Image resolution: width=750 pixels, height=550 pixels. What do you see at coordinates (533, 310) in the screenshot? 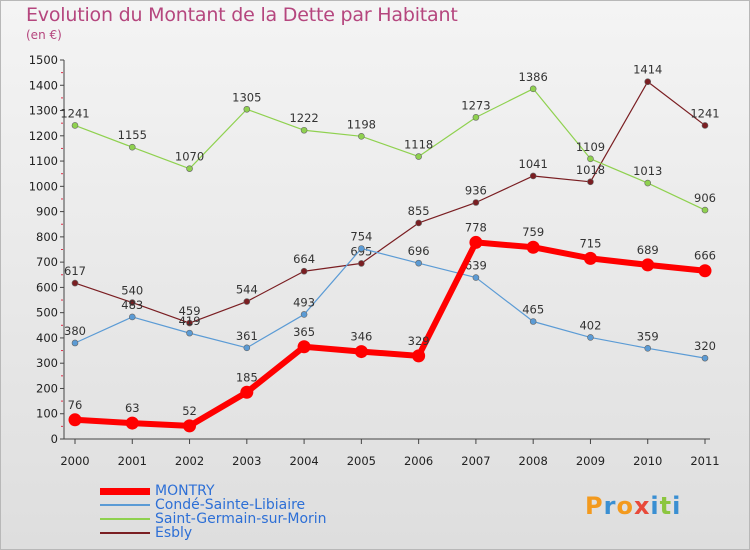
I see `data-label-conde-sainte-libiaire: 465` at bounding box center [533, 310].